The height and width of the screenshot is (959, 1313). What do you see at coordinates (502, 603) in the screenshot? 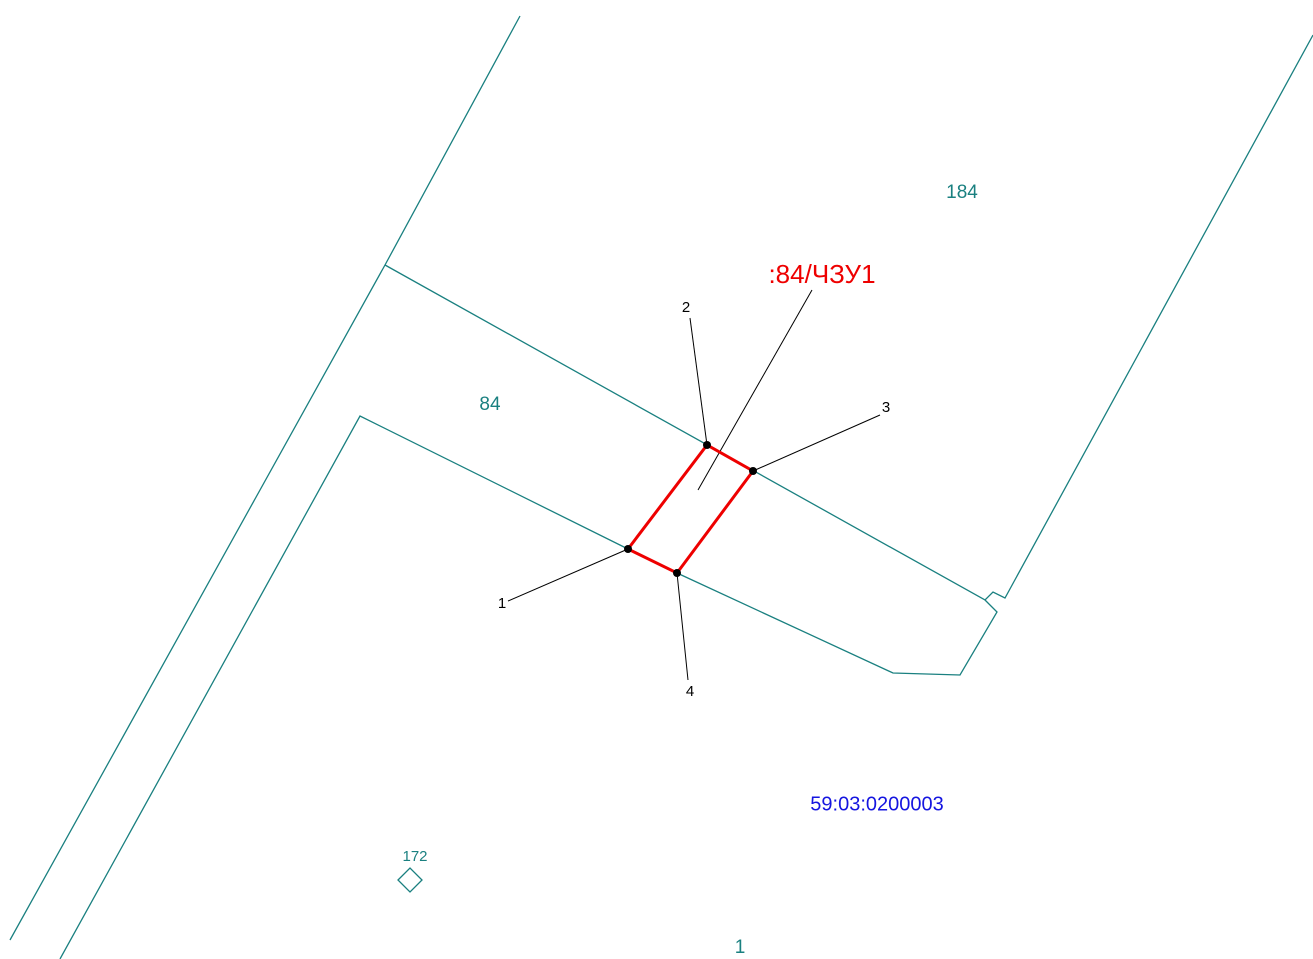
I see `point-label: 1` at bounding box center [502, 603].